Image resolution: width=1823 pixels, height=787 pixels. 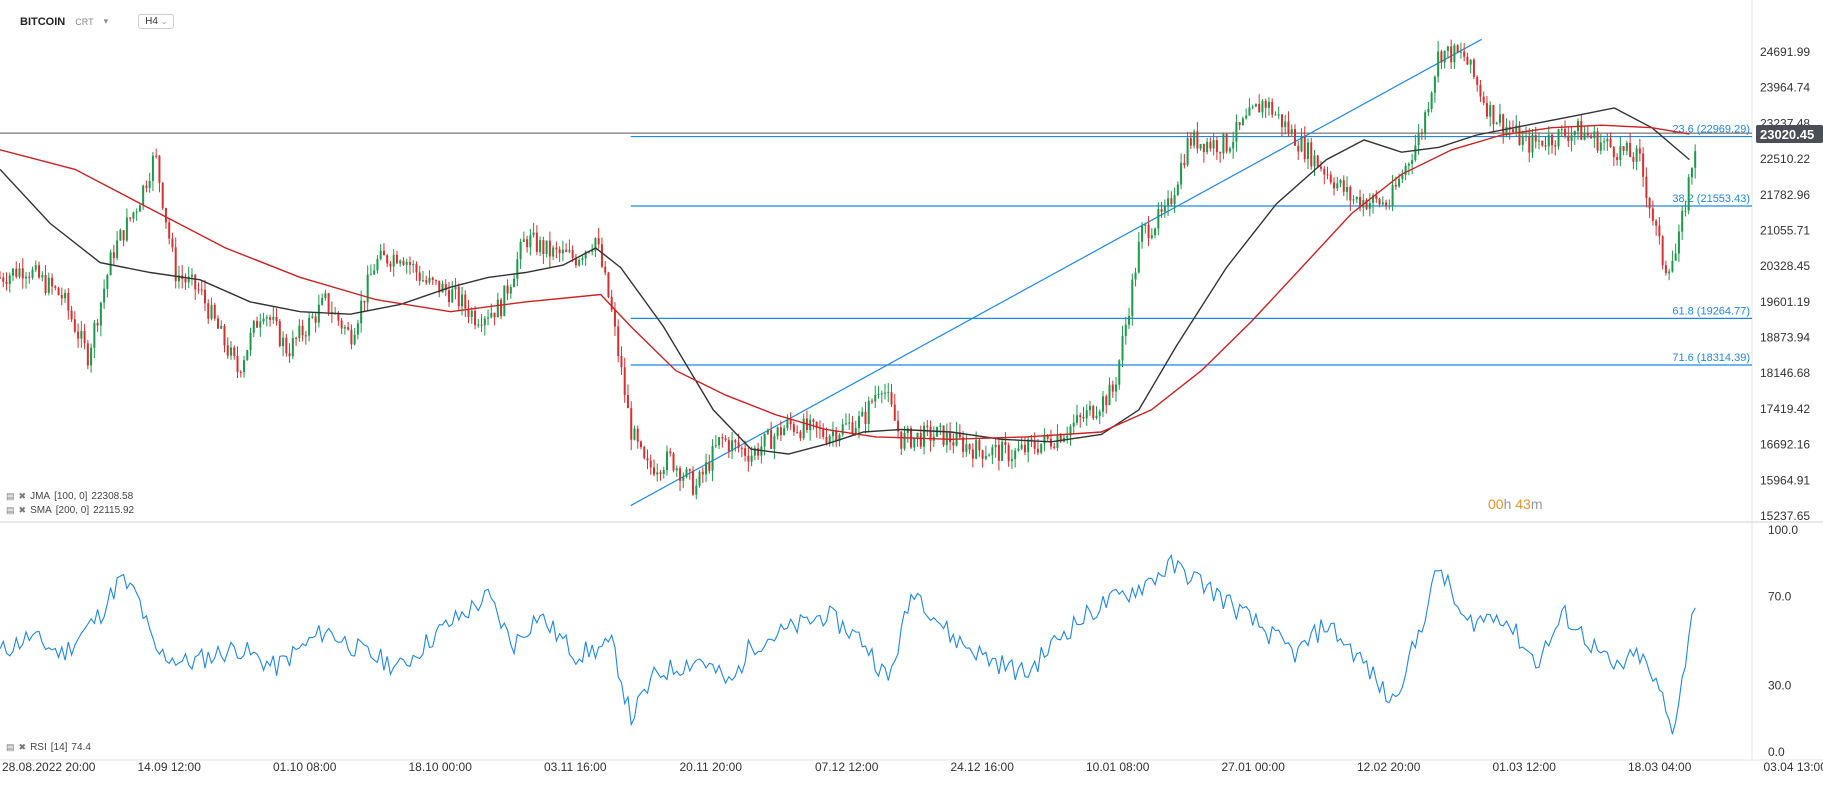 What do you see at coordinates (156, 21) in the screenshot?
I see `timeframe-selector: H4 ⌄` at bounding box center [156, 21].